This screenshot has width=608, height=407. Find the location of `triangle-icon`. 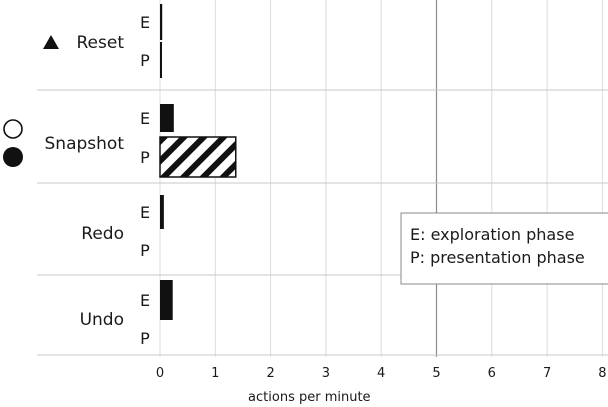

triangle-icon is located at coordinates (51, 42).